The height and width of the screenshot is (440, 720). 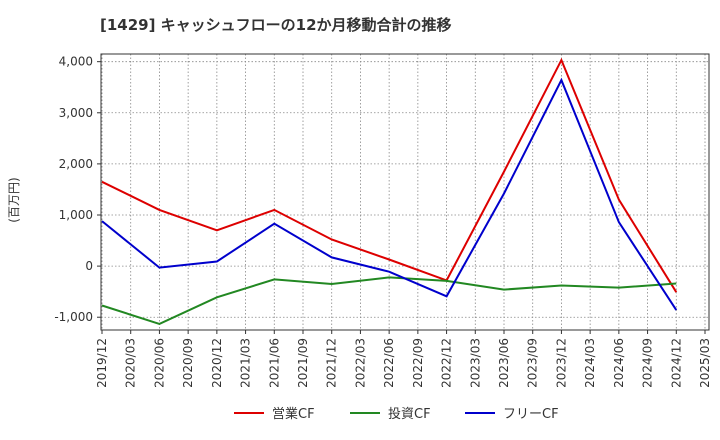 I want to click on legend-label: フリーCF, so click(x=531, y=414).